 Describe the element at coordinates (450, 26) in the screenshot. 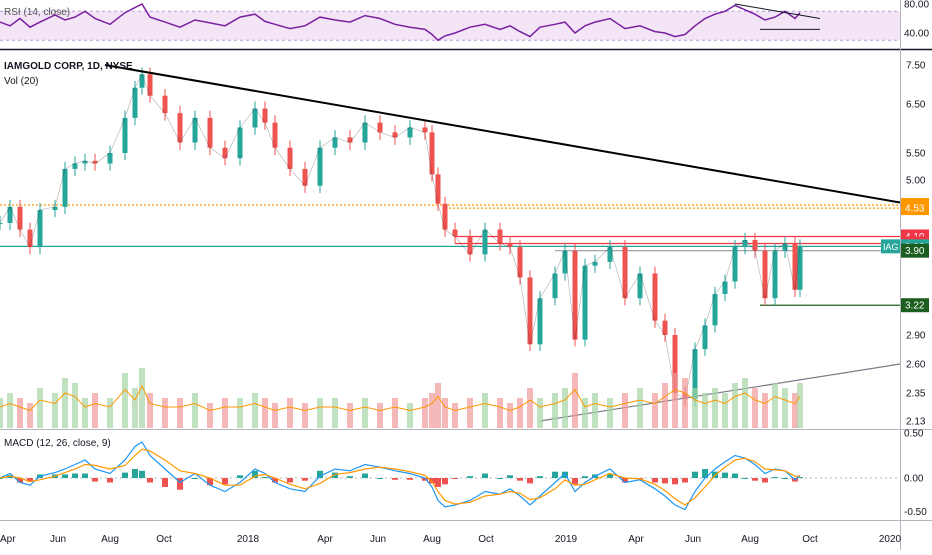

I see `rsi-band` at that location.